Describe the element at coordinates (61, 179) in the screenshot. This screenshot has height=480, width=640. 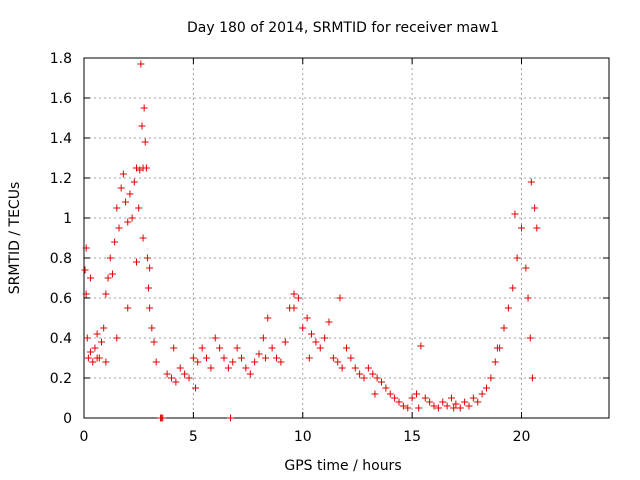
I see `y-tick-label: 1.2` at that location.